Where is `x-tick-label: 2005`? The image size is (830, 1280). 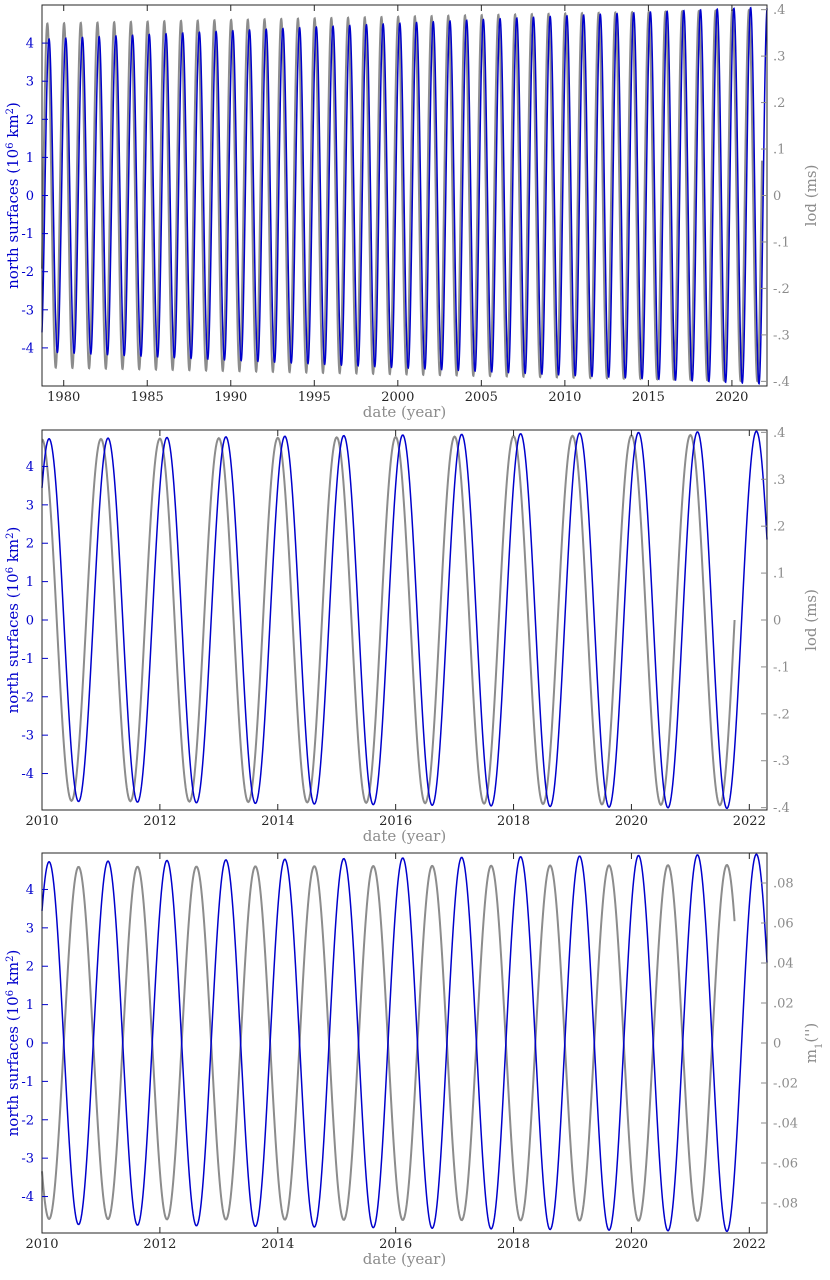
x-tick-label: 2005 is located at coordinates (481, 397).